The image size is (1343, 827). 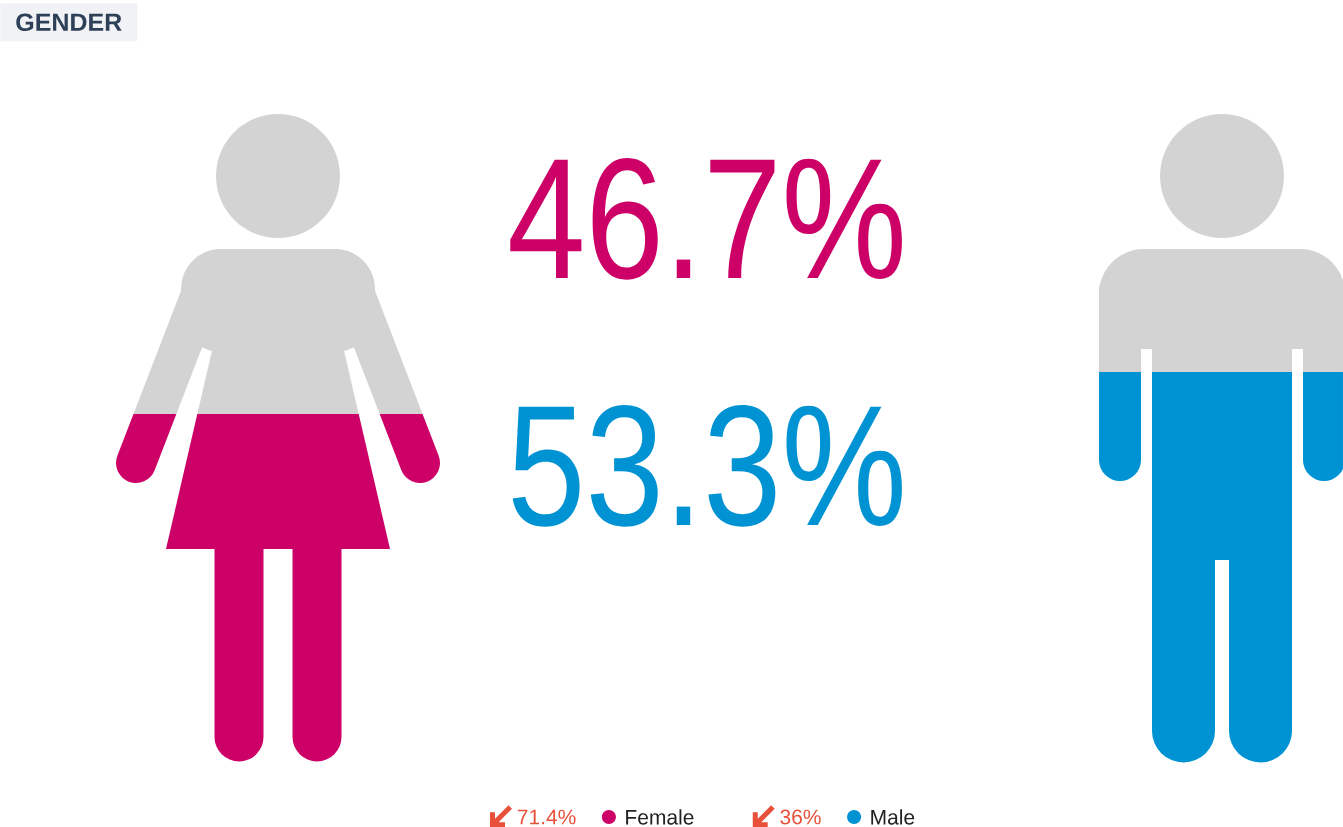 What do you see at coordinates (893, 817) in the screenshot?
I see `category-label: Male` at bounding box center [893, 817].